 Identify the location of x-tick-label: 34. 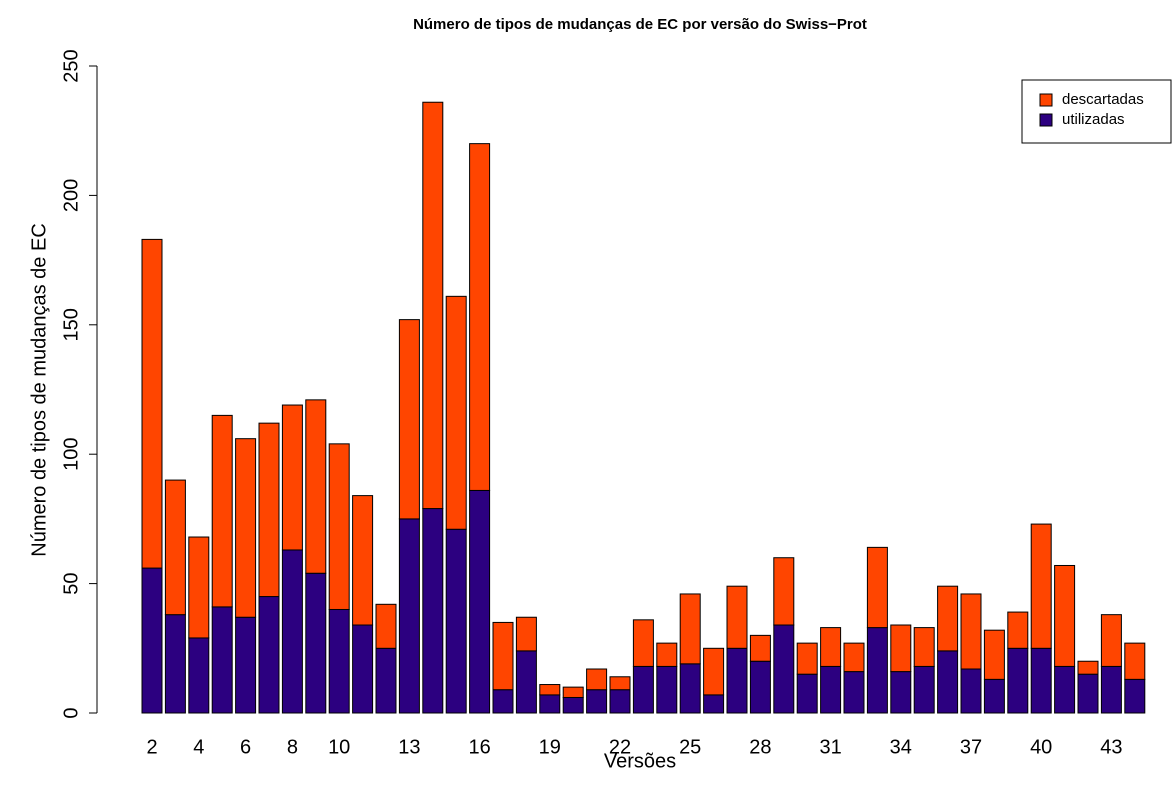
(901, 747).